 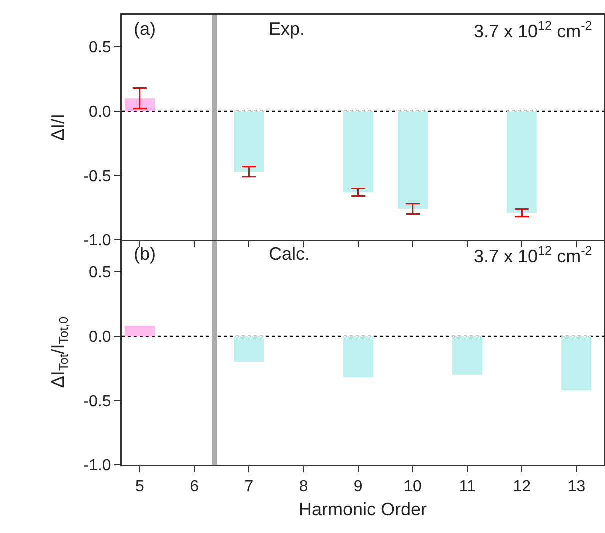 What do you see at coordinates (289, 254) in the screenshot?
I see `annotation: Calc.` at bounding box center [289, 254].